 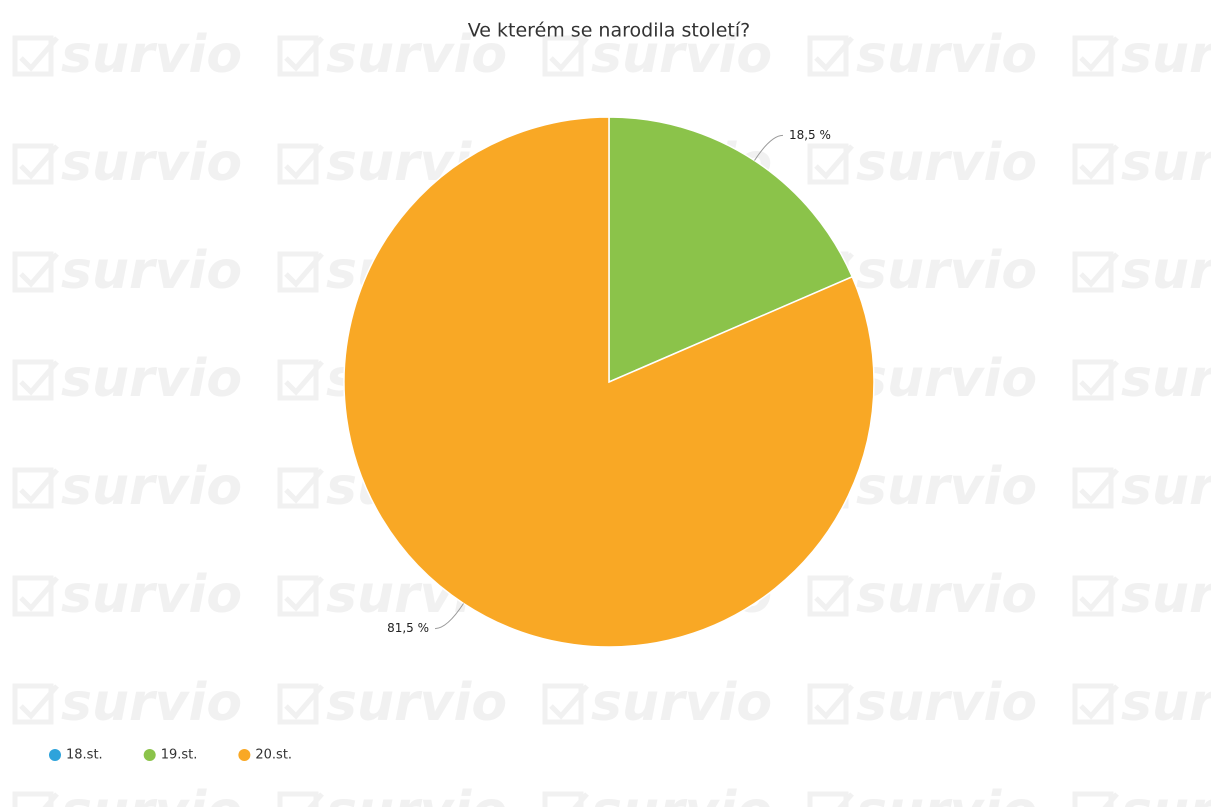 I want to click on chart-title: Ve kterém se narodila století?, so click(x=609, y=31).